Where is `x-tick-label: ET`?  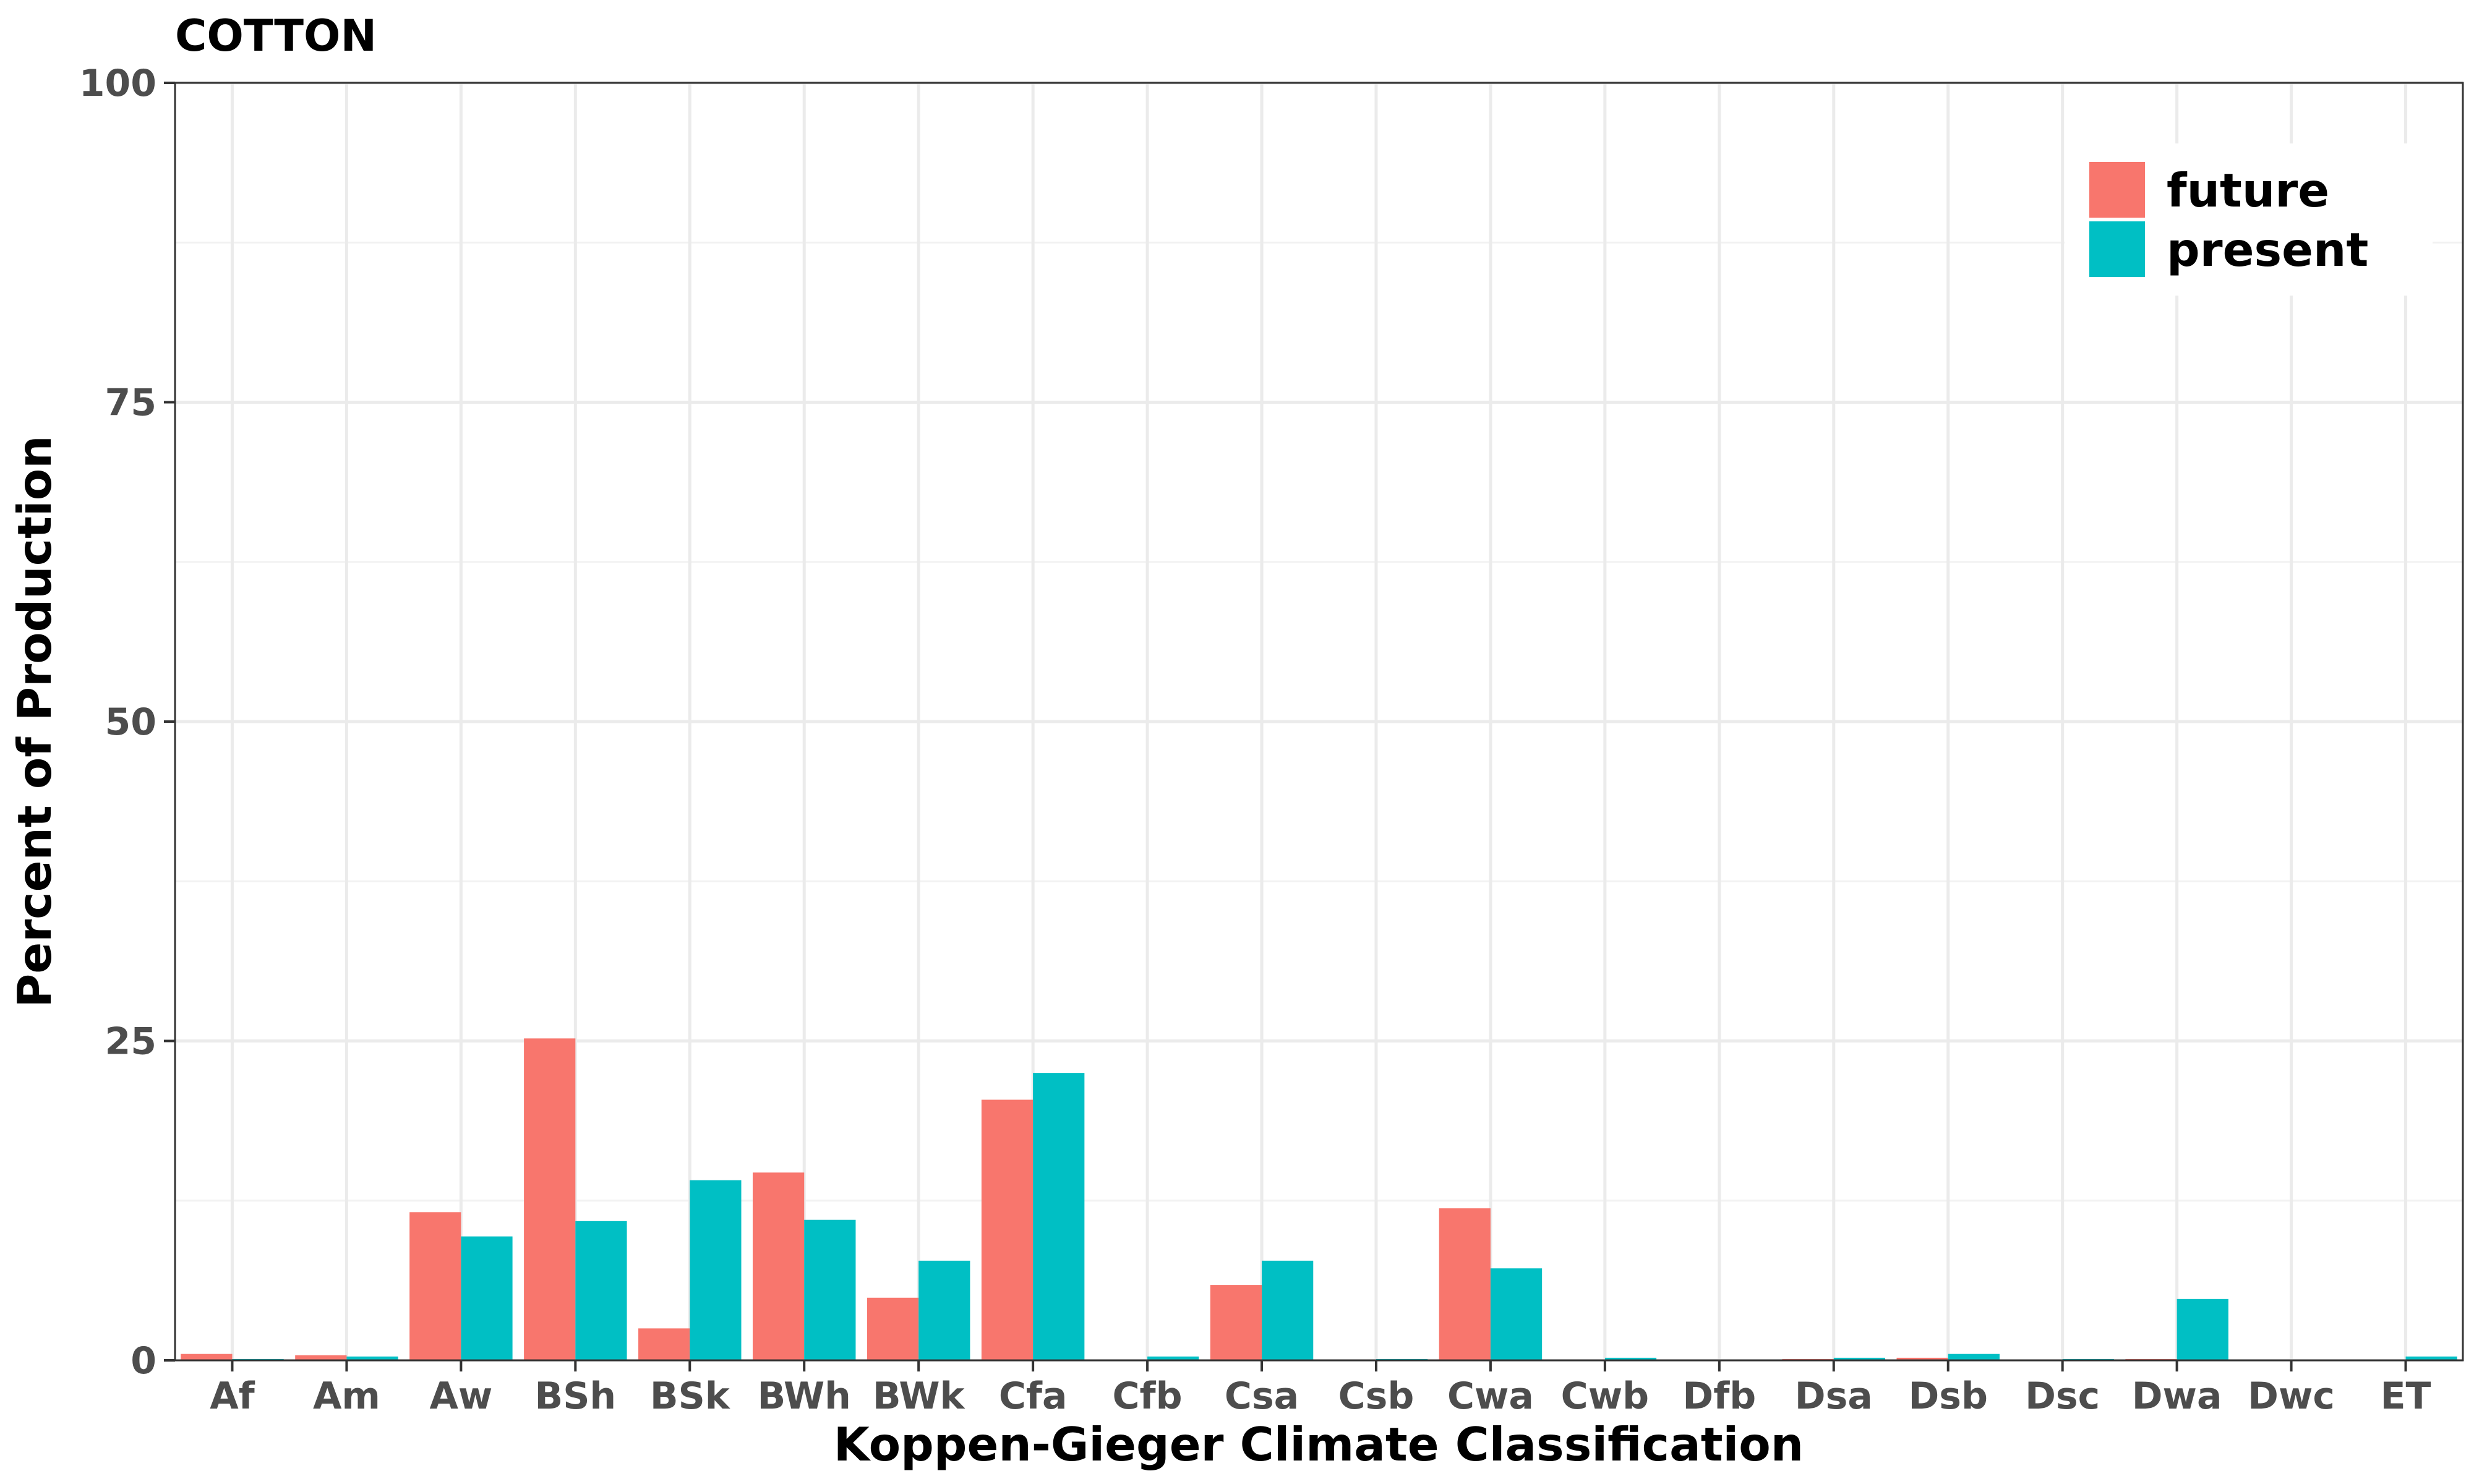 x-tick-label: ET is located at coordinates (2406, 1396).